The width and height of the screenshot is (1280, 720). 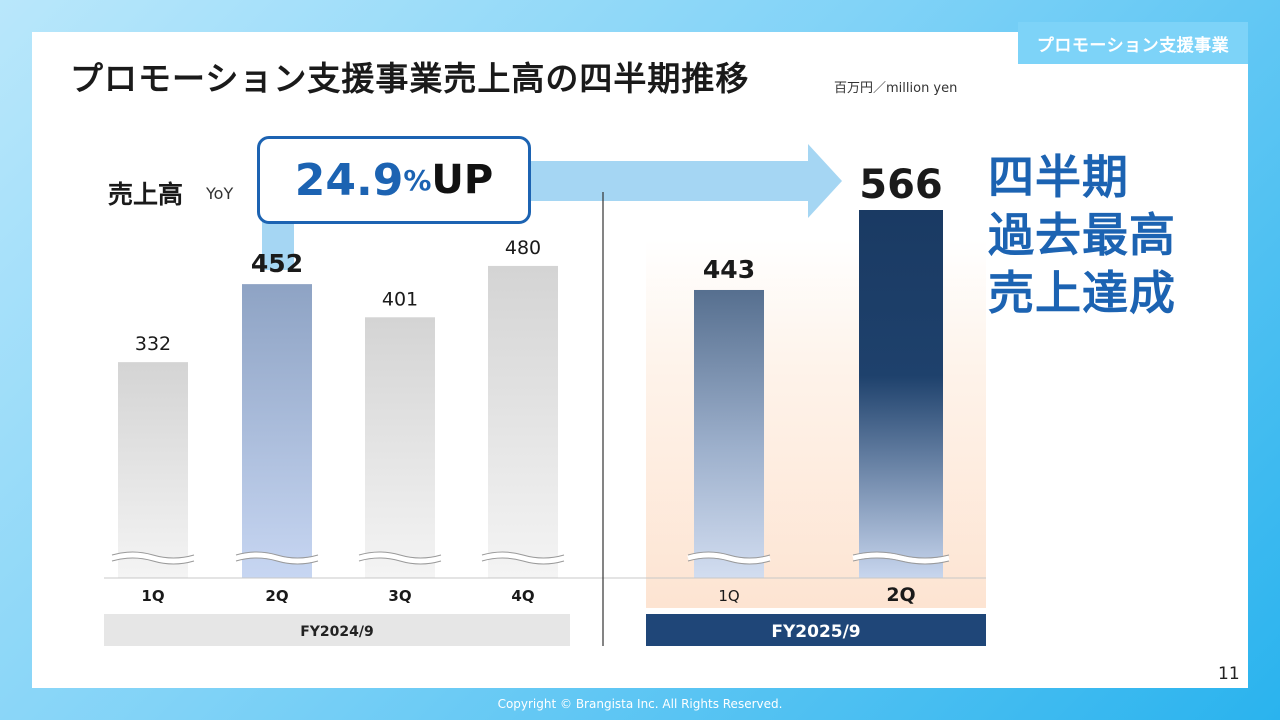 I want to click on bar-FY2024/9-3Q, so click(x=400, y=447).